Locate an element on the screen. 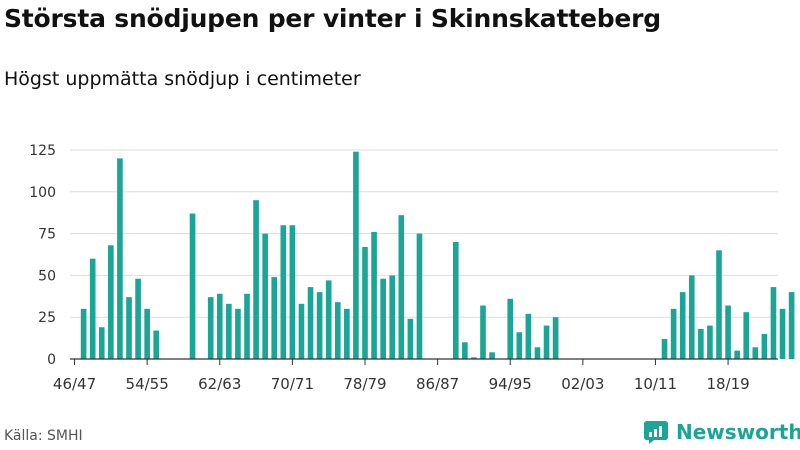 Image resolution: width=800 pixels, height=450 pixels. x-tick-label: 86/87 is located at coordinates (437, 384).